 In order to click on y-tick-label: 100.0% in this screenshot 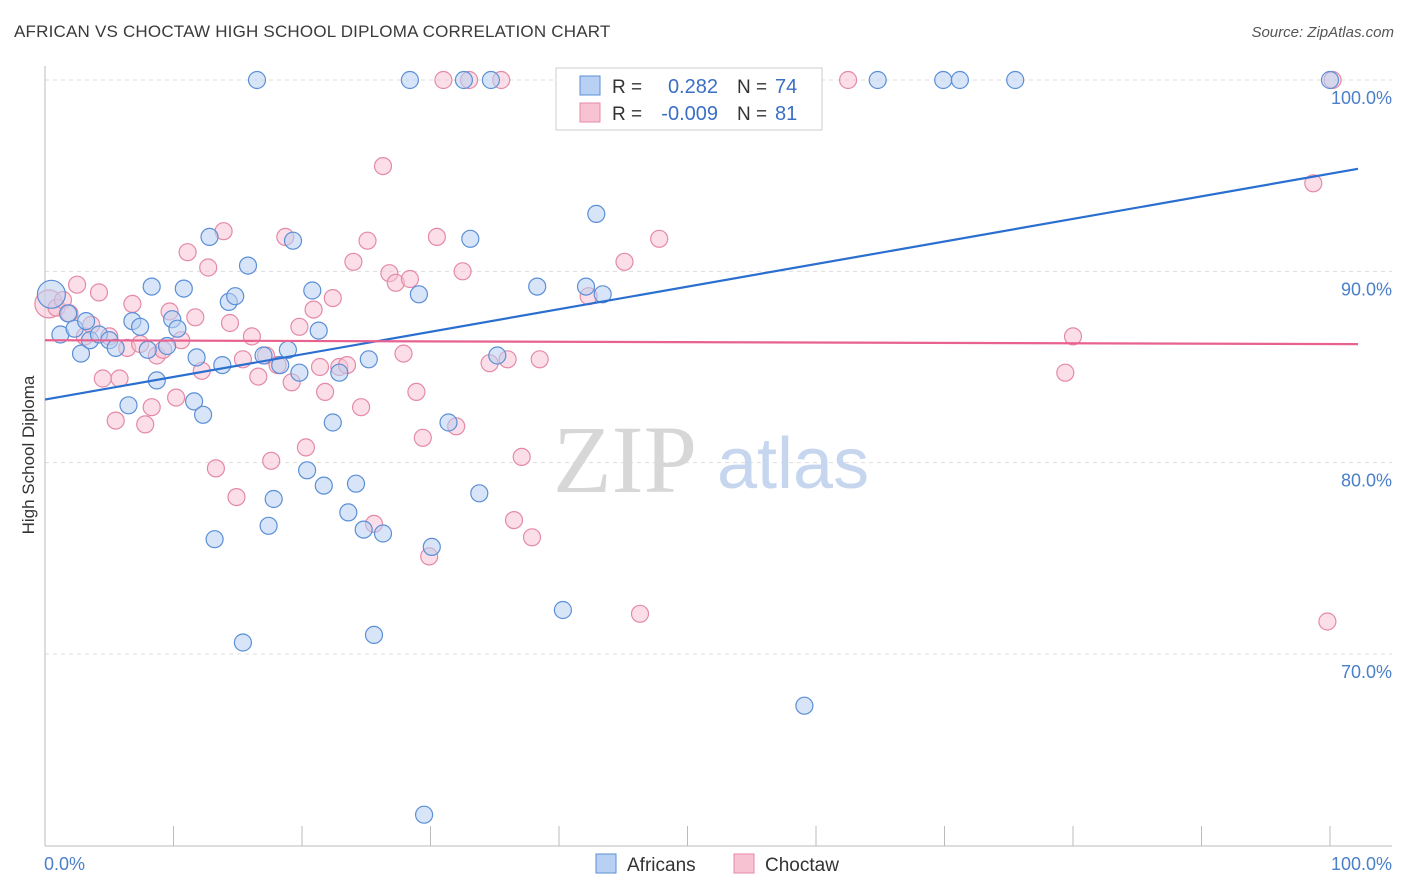, I will do `click(1361, 98)`.